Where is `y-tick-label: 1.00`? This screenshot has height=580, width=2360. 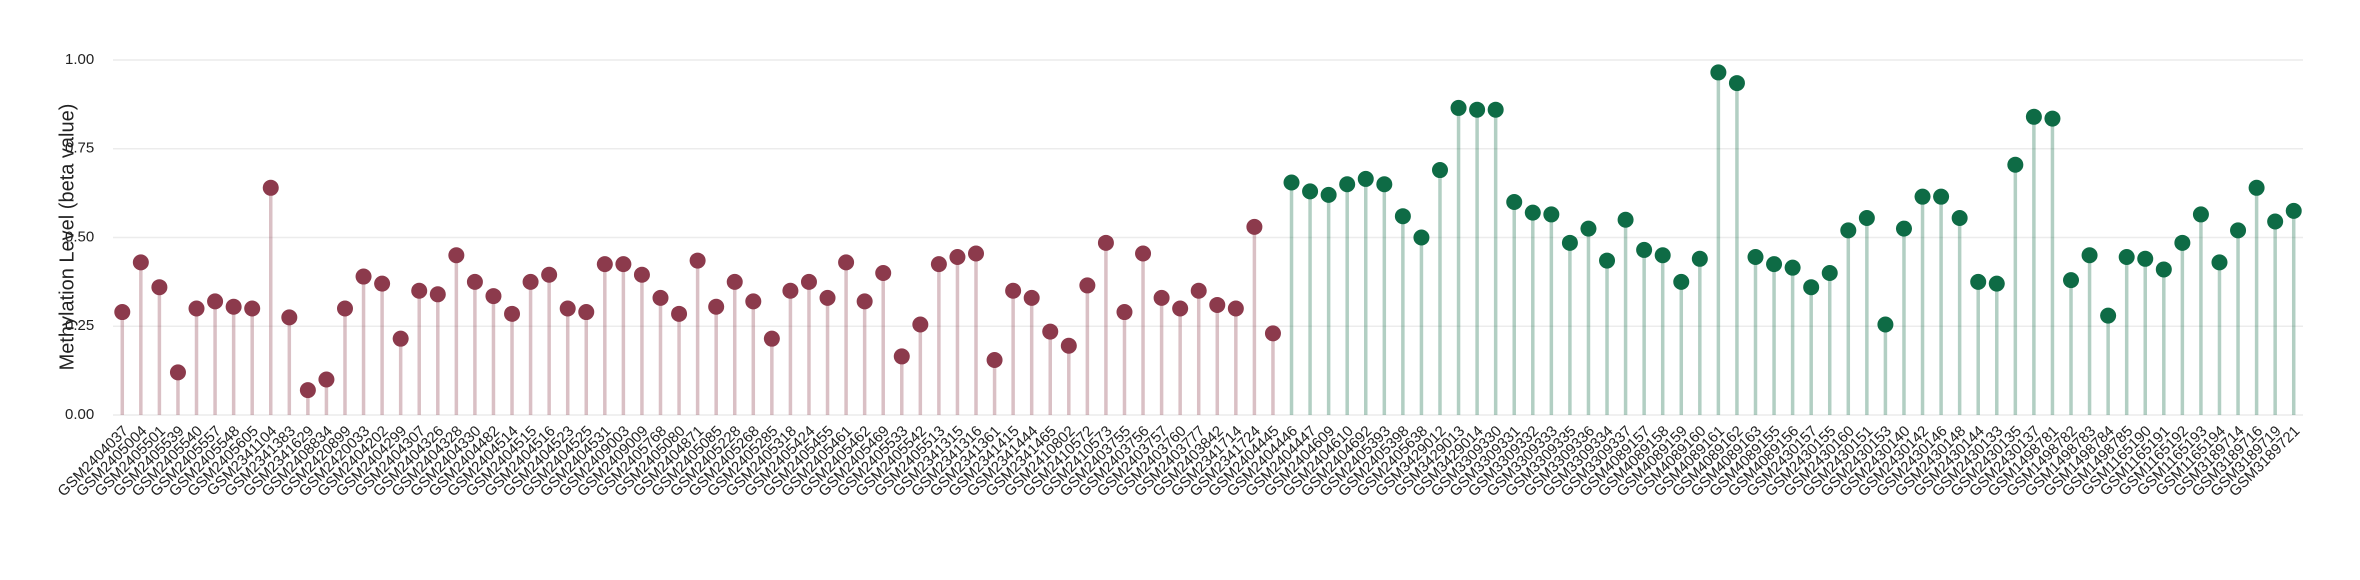 y-tick-label: 1.00 is located at coordinates (79, 59).